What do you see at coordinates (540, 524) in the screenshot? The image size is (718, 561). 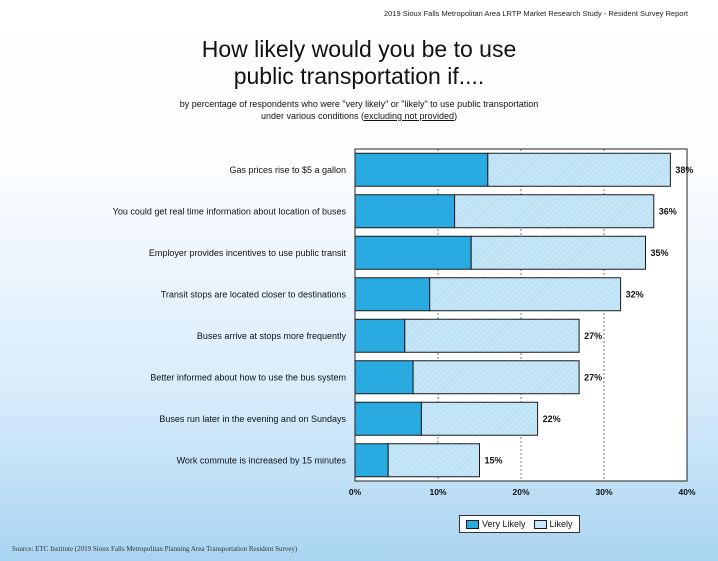 I see `legend-swatch-likely` at bounding box center [540, 524].